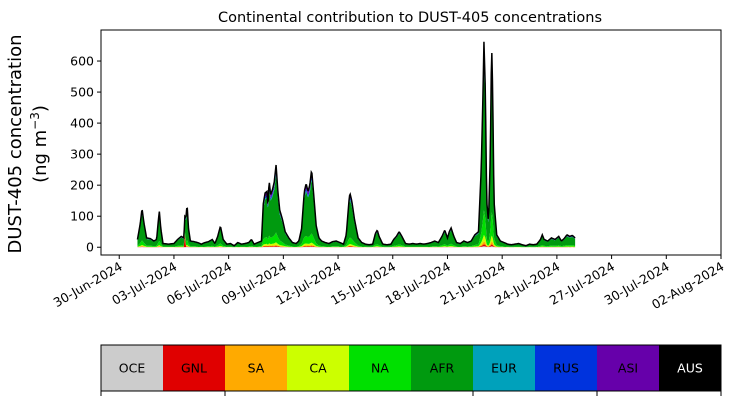  I want to click on legend-label-rus: RUS, so click(566, 368).